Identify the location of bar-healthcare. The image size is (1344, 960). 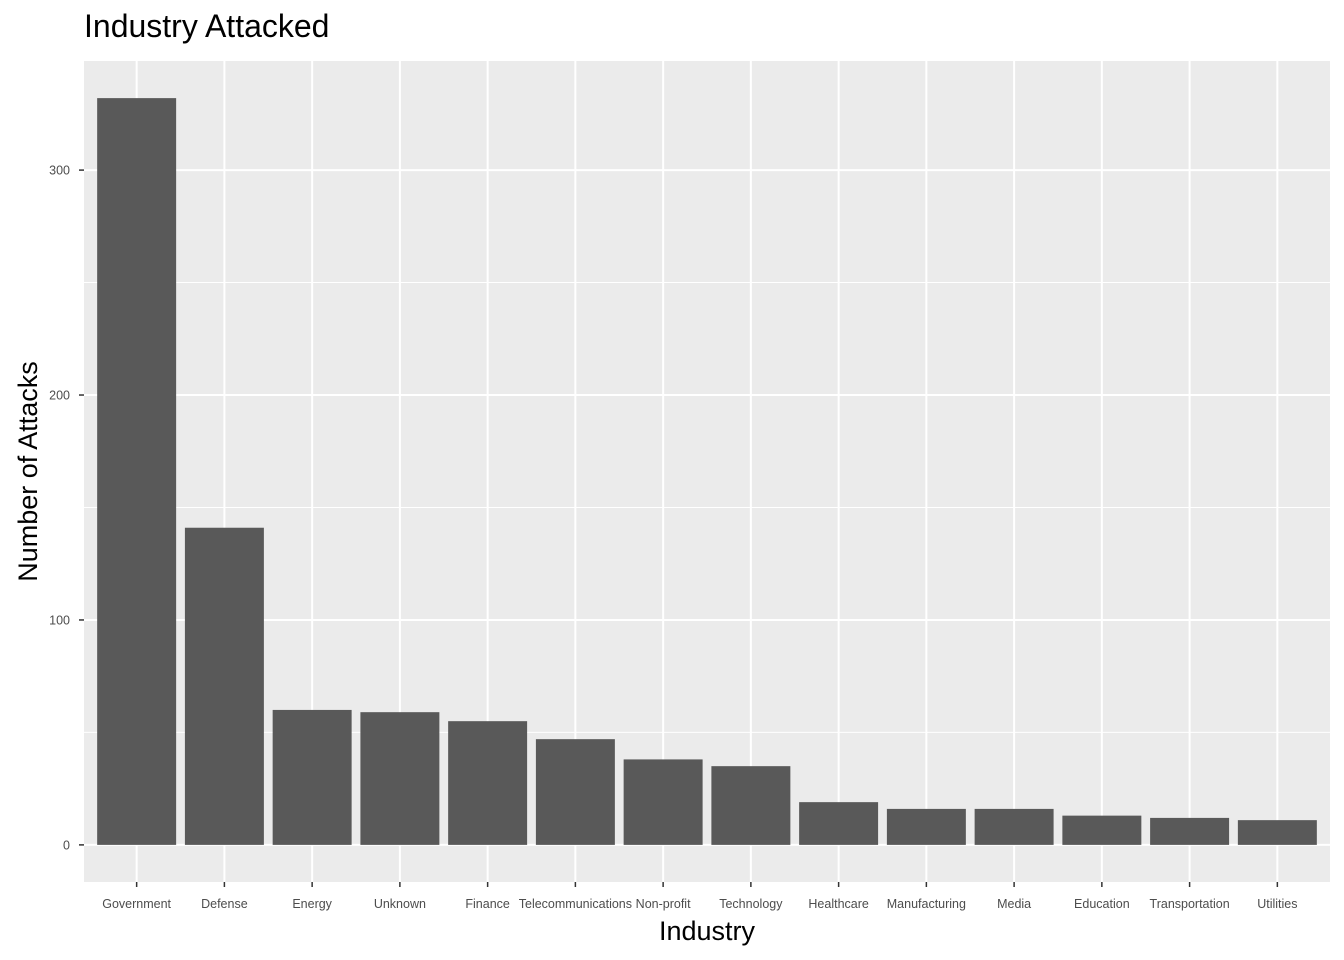
(839, 823).